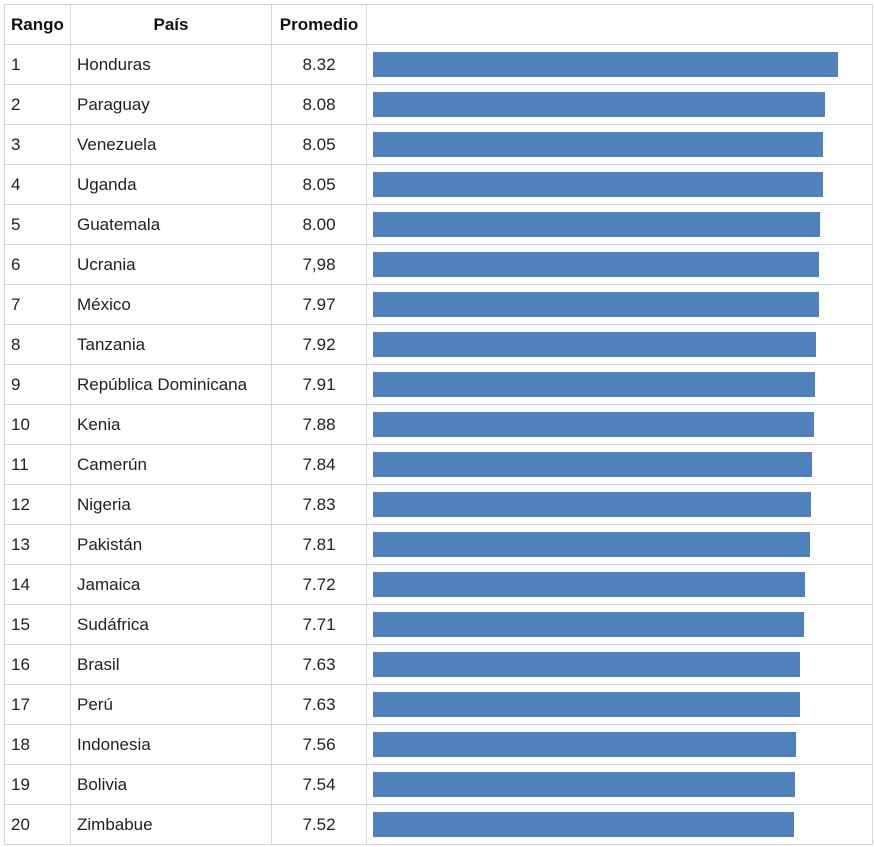 The height and width of the screenshot is (847, 874). What do you see at coordinates (598, 184) in the screenshot?
I see `bar-uganda` at bounding box center [598, 184].